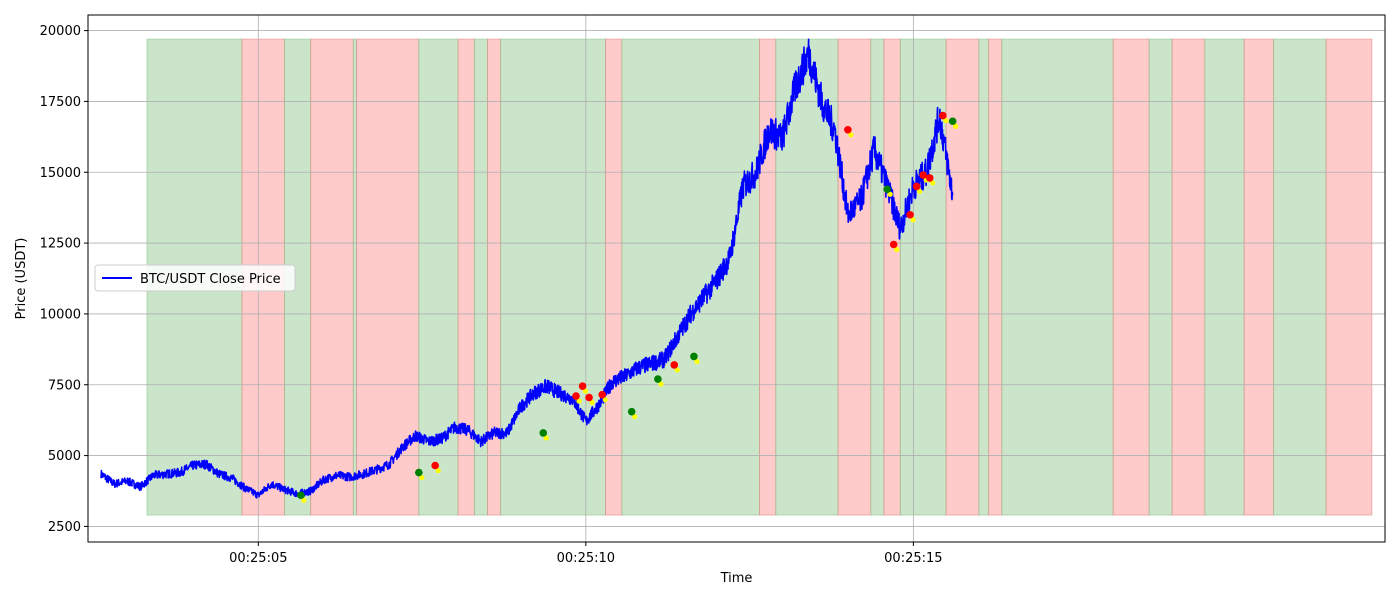 The width and height of the screenshot is (1400, 600). I want to click on x-tick-label: 00:25:05, so click(258, 558).